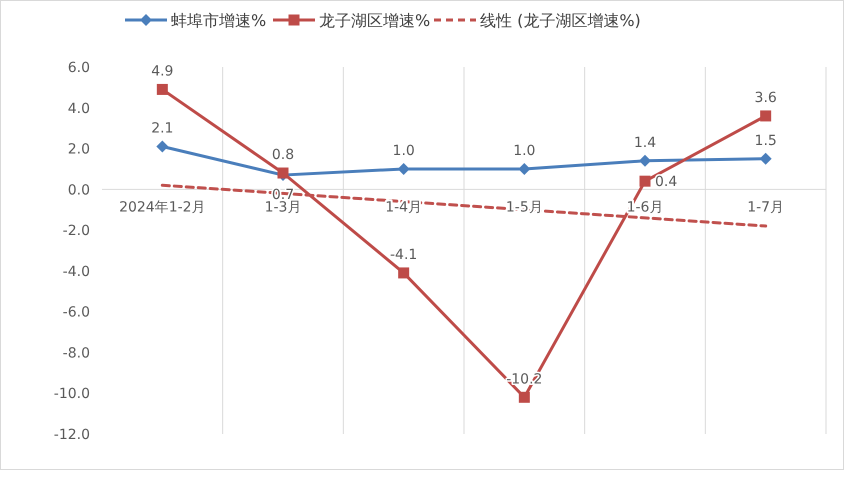 The width and height of the screenshot is (852, 478). I want to click on y-tick-label: 0.0, so click(79, 190).